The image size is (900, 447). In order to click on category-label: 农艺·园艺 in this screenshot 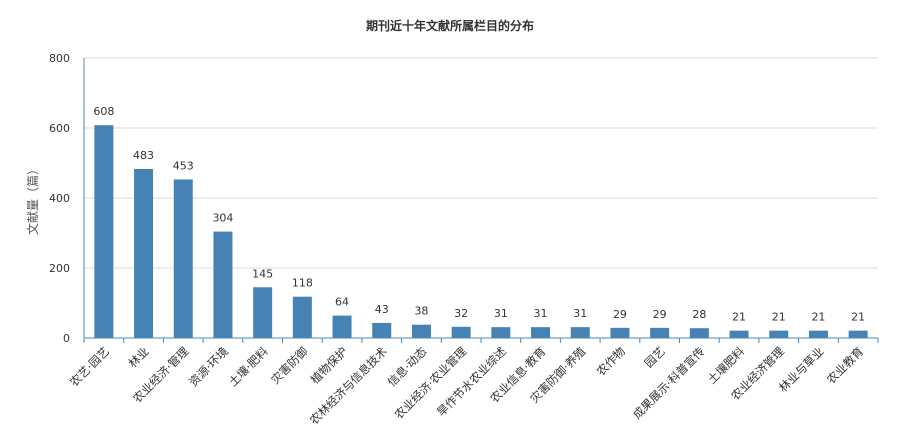, I will do `click(89, 366)`.